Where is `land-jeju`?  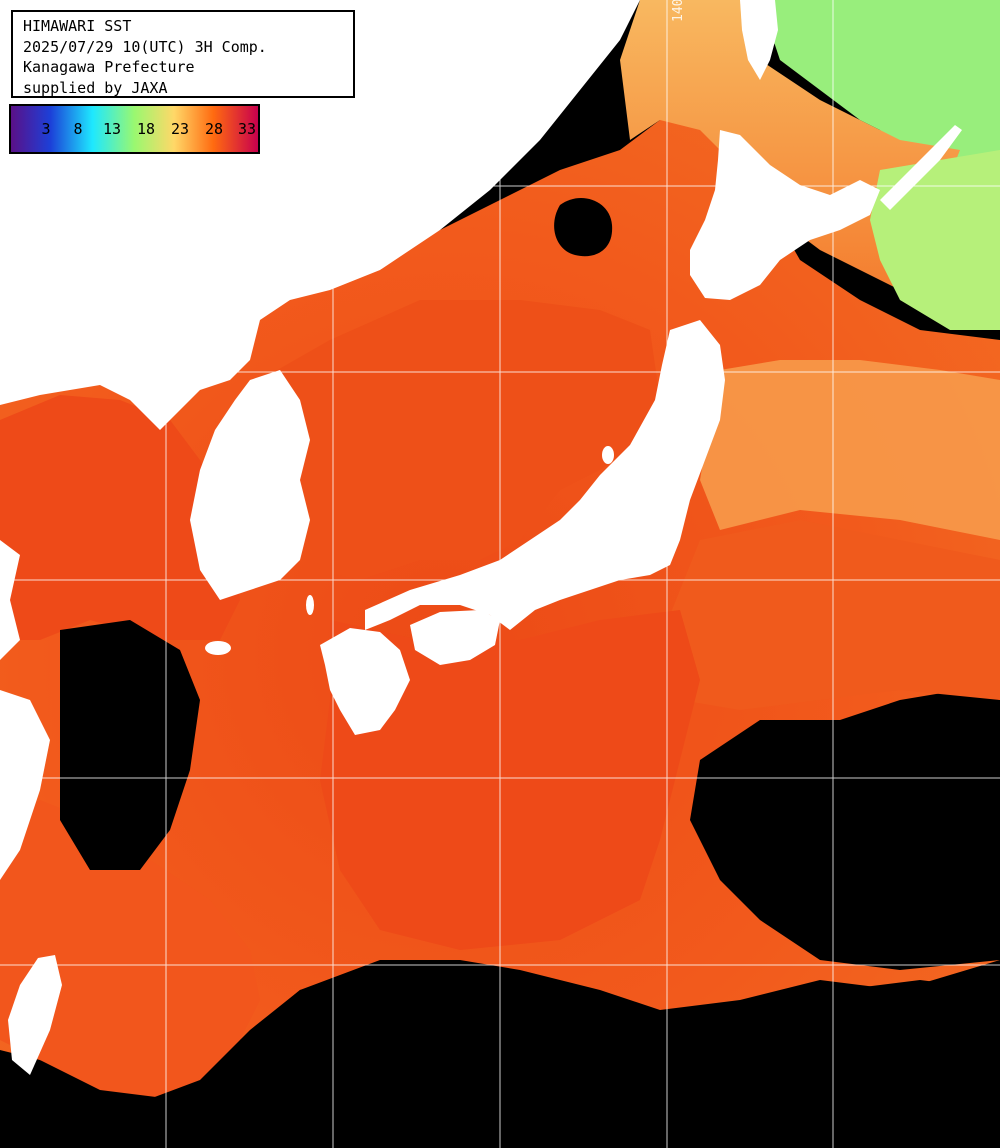 land-jeju is located at coordinates (218, 648).